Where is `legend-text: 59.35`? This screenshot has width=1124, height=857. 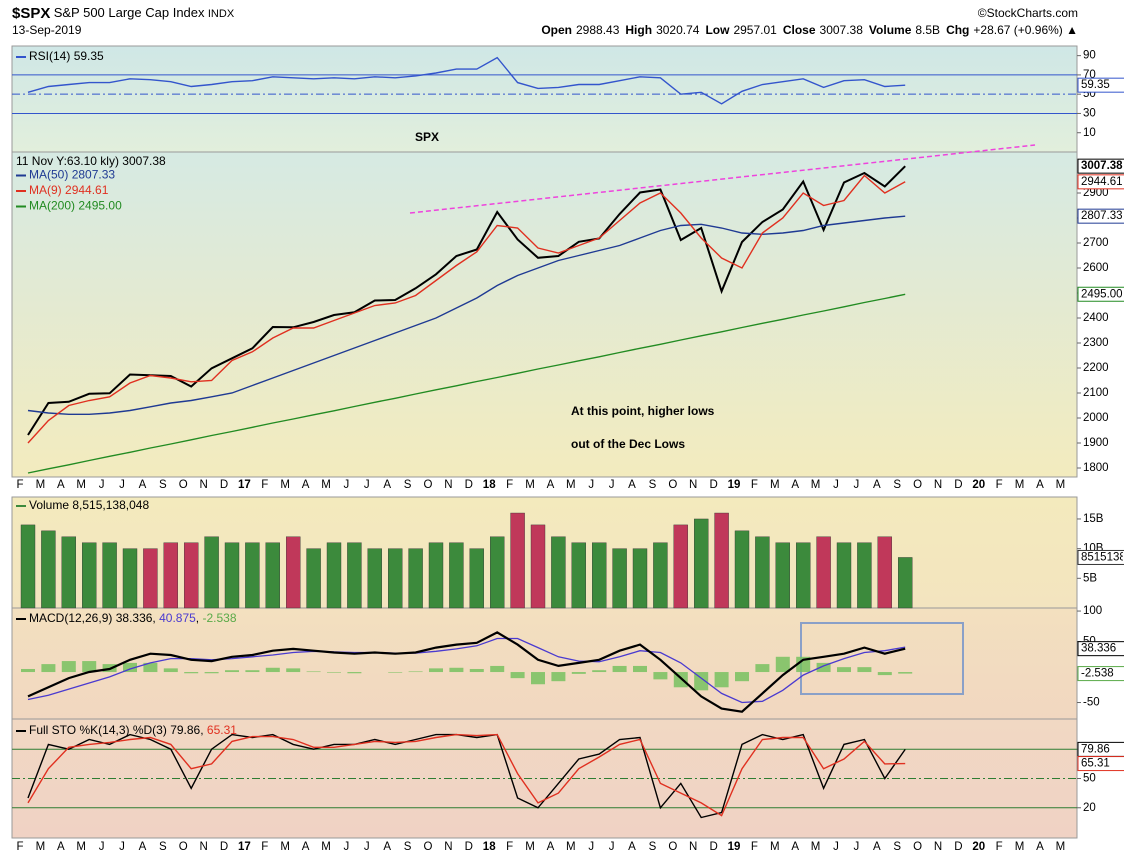 legend-text: 59.35 is located at coordinates (89, 56).